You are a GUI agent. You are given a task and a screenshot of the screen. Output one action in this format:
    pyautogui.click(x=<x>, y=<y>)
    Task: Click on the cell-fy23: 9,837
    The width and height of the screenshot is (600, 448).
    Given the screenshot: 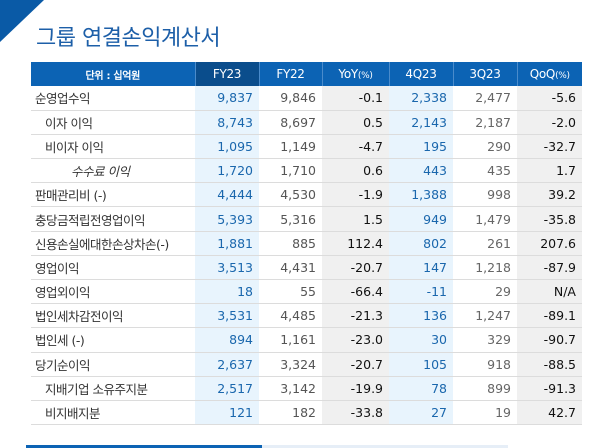 What is the action you would take?
    pyautogui.click(x=227, y=98)
    